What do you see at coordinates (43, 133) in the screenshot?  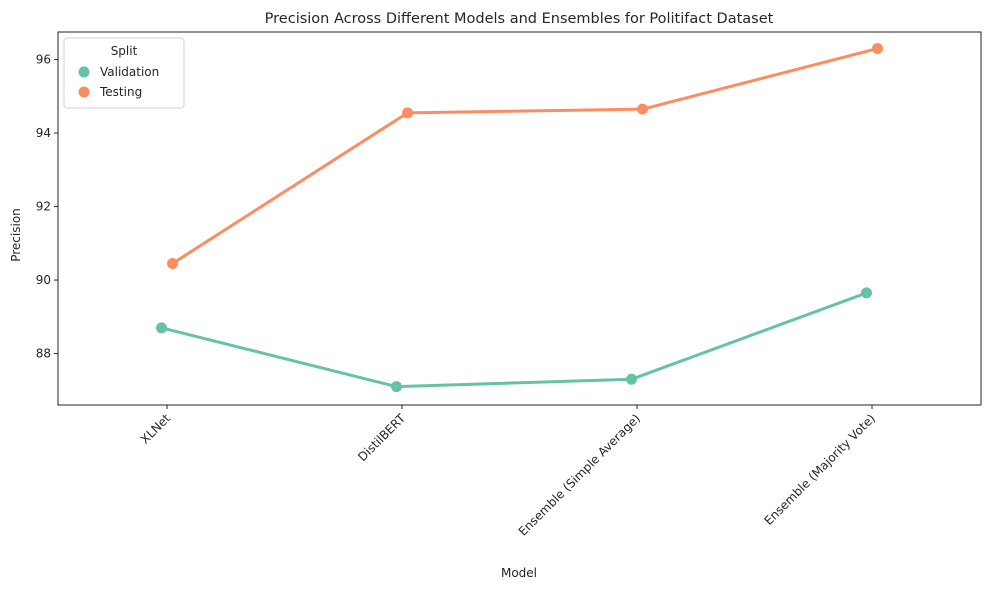 I see `y-tick-label: 94` at bounding box center [43, 133].